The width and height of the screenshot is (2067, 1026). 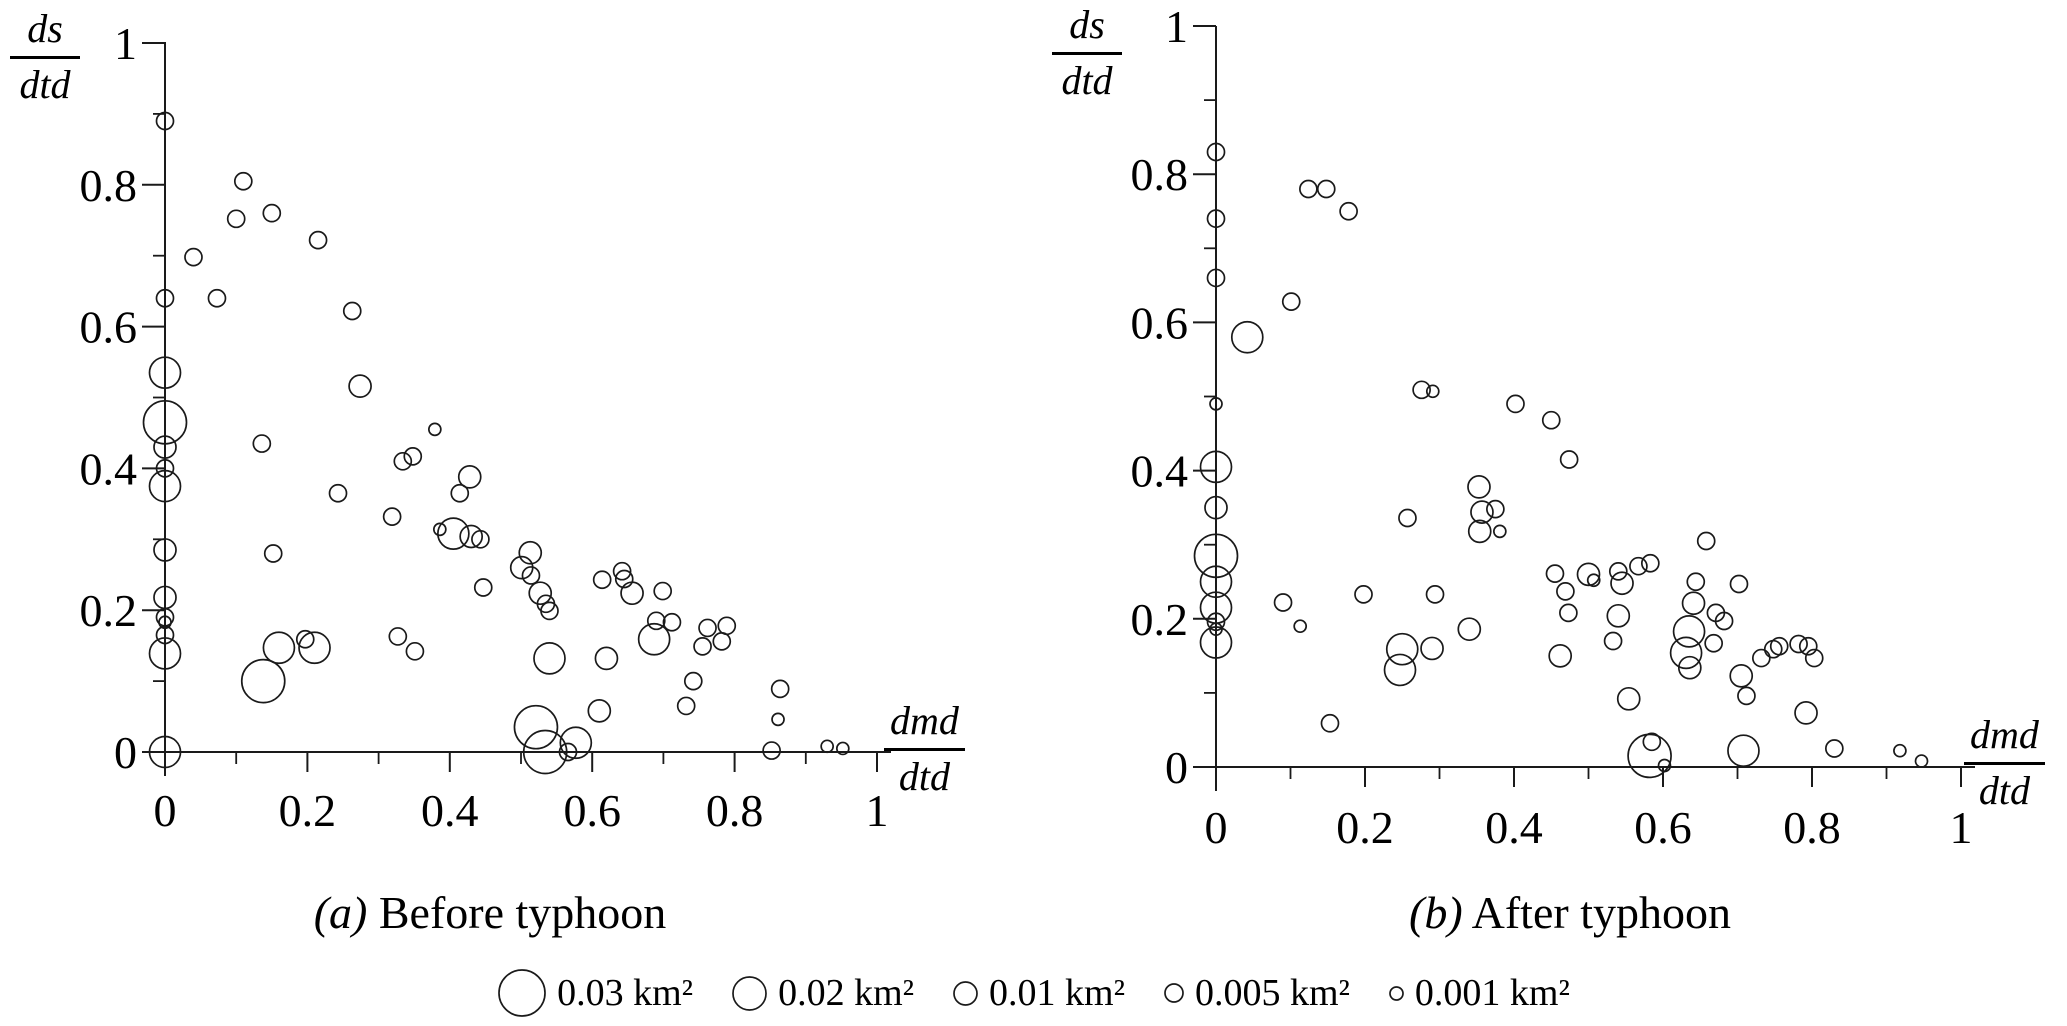 What do you see at coordinates (517, 912) in the screenshot?
I see `caption-a-text: Before typhoon` at bounding box center [517, 912].